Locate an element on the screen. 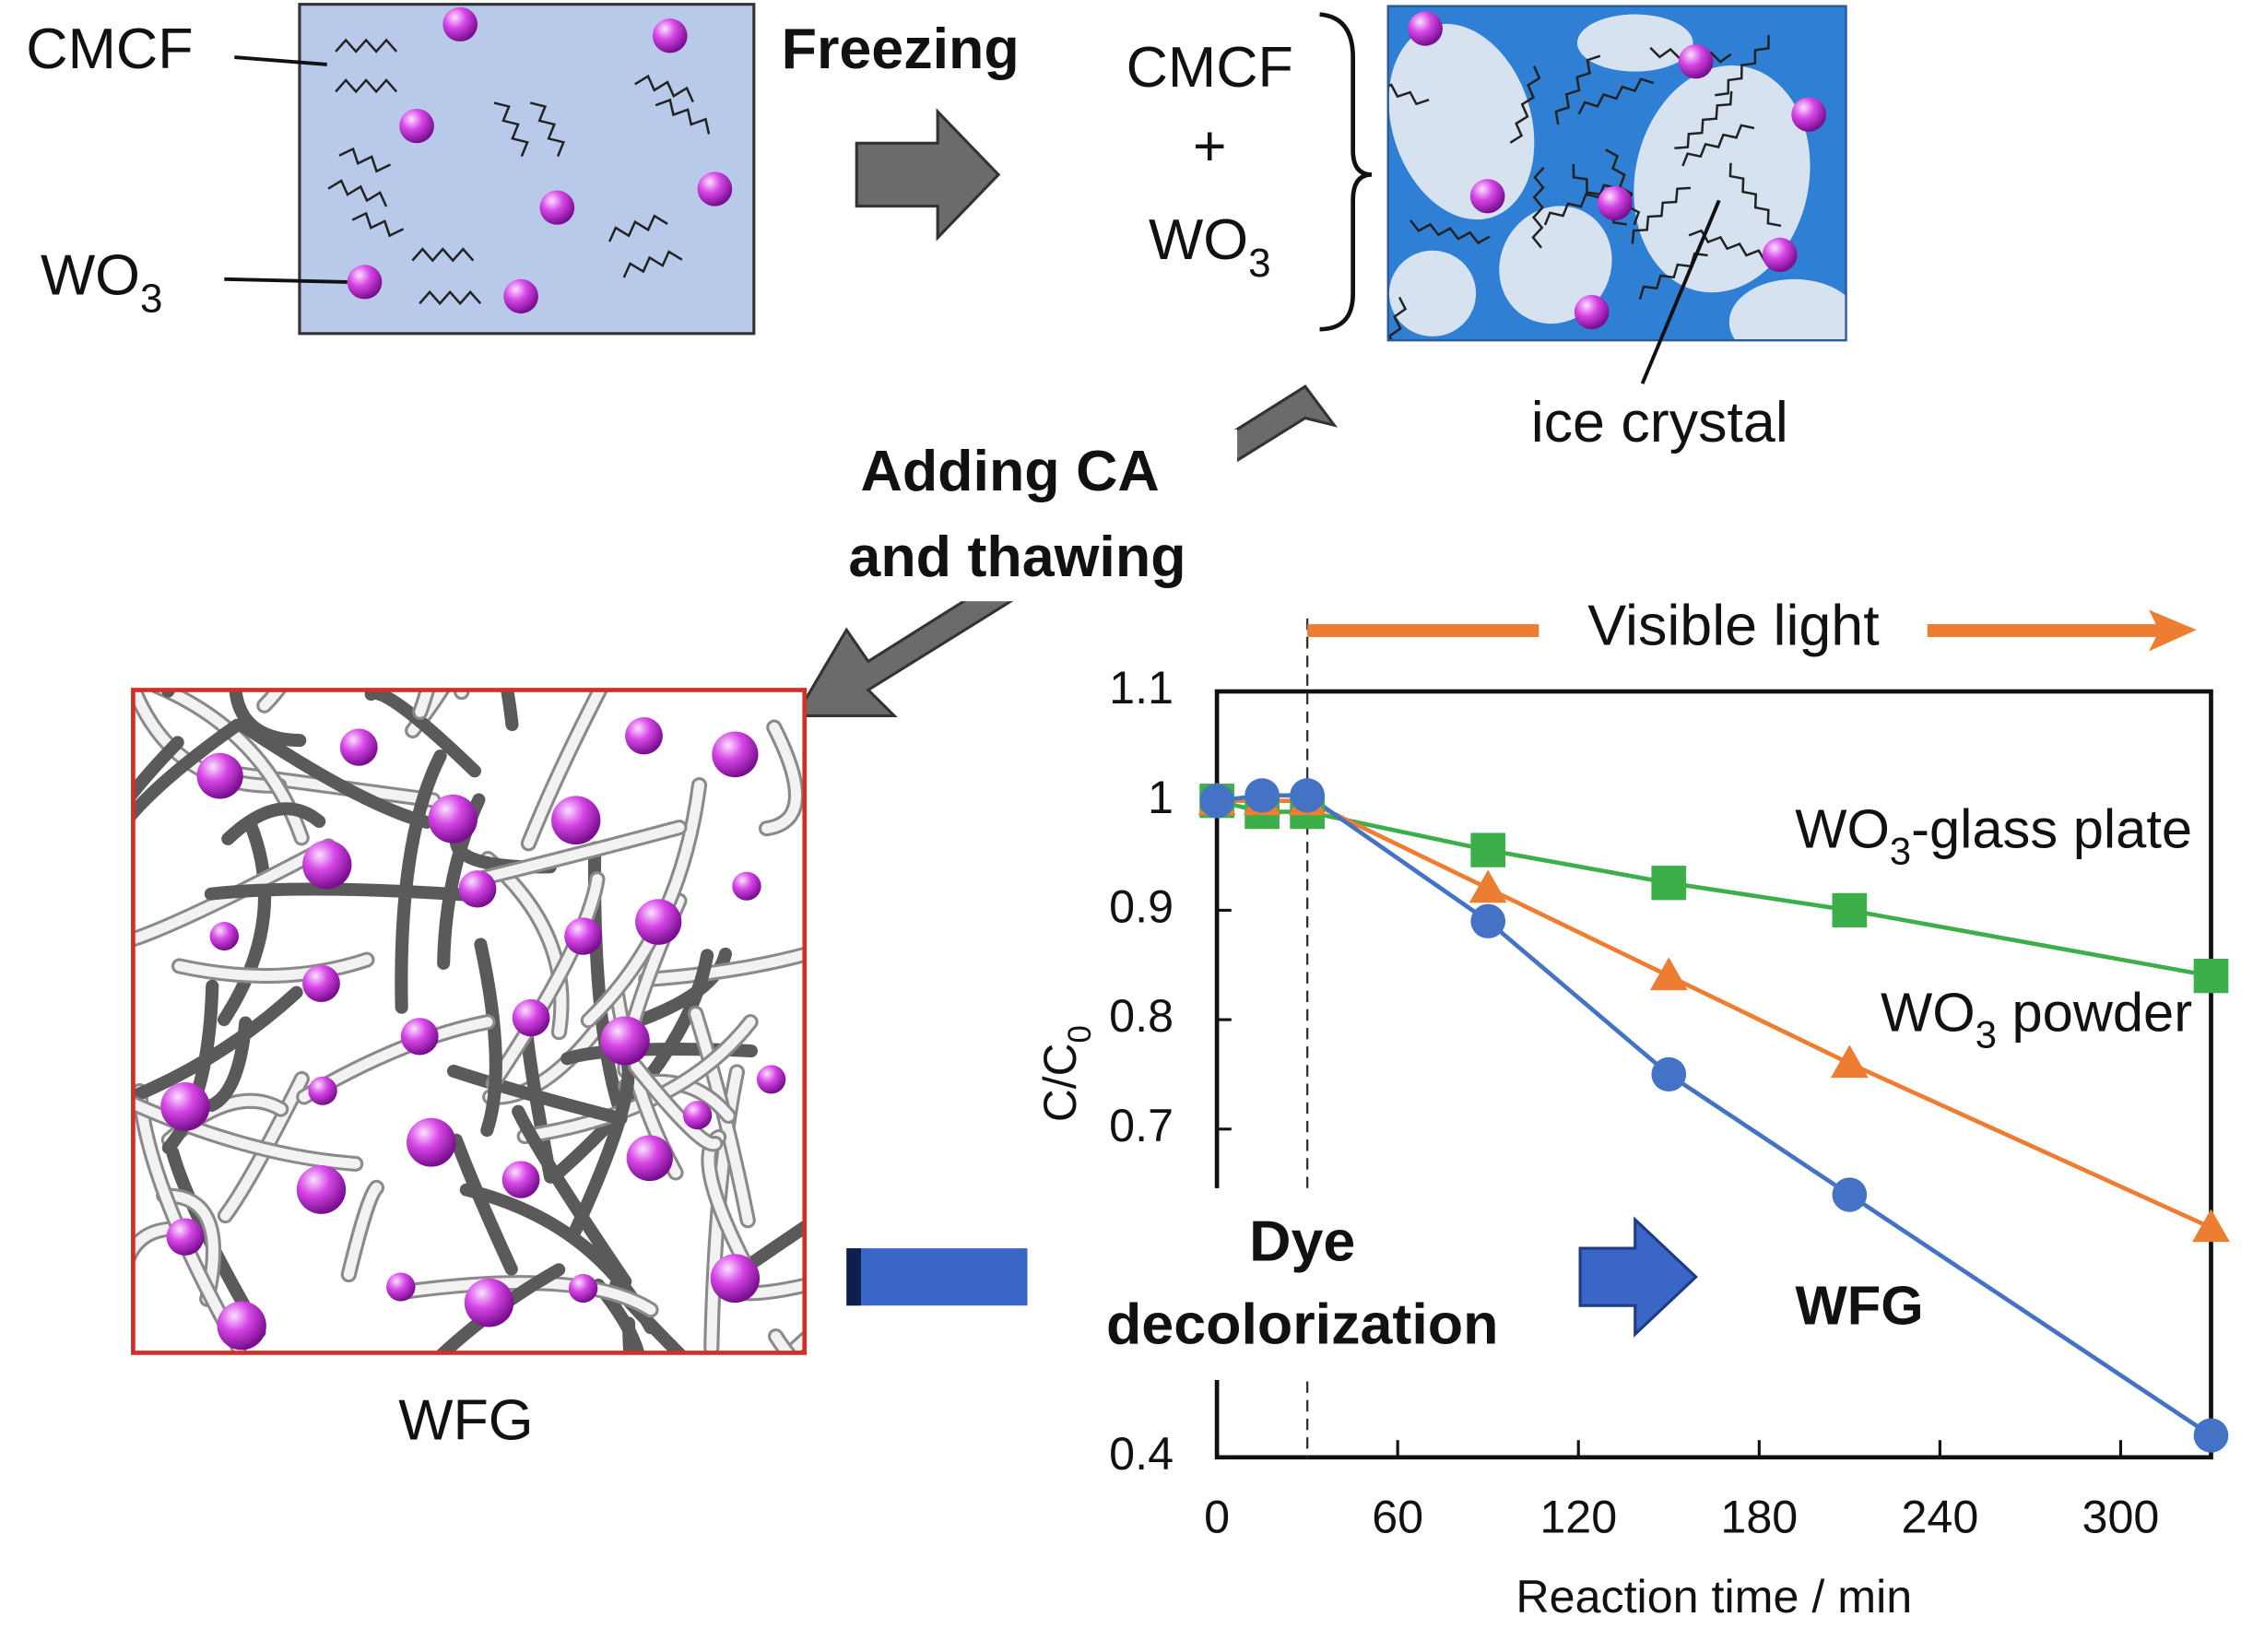  step-label: Adding CA is located at coordinates (1010, 471).